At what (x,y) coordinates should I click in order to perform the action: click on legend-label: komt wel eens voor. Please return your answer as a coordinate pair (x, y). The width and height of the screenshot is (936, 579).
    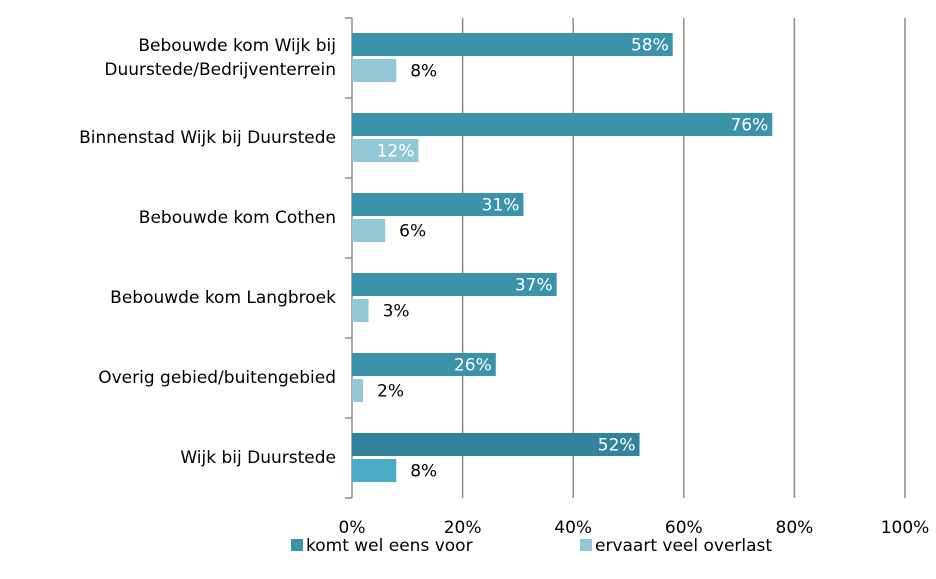
    Looking at the image, I should click on (389, 546).